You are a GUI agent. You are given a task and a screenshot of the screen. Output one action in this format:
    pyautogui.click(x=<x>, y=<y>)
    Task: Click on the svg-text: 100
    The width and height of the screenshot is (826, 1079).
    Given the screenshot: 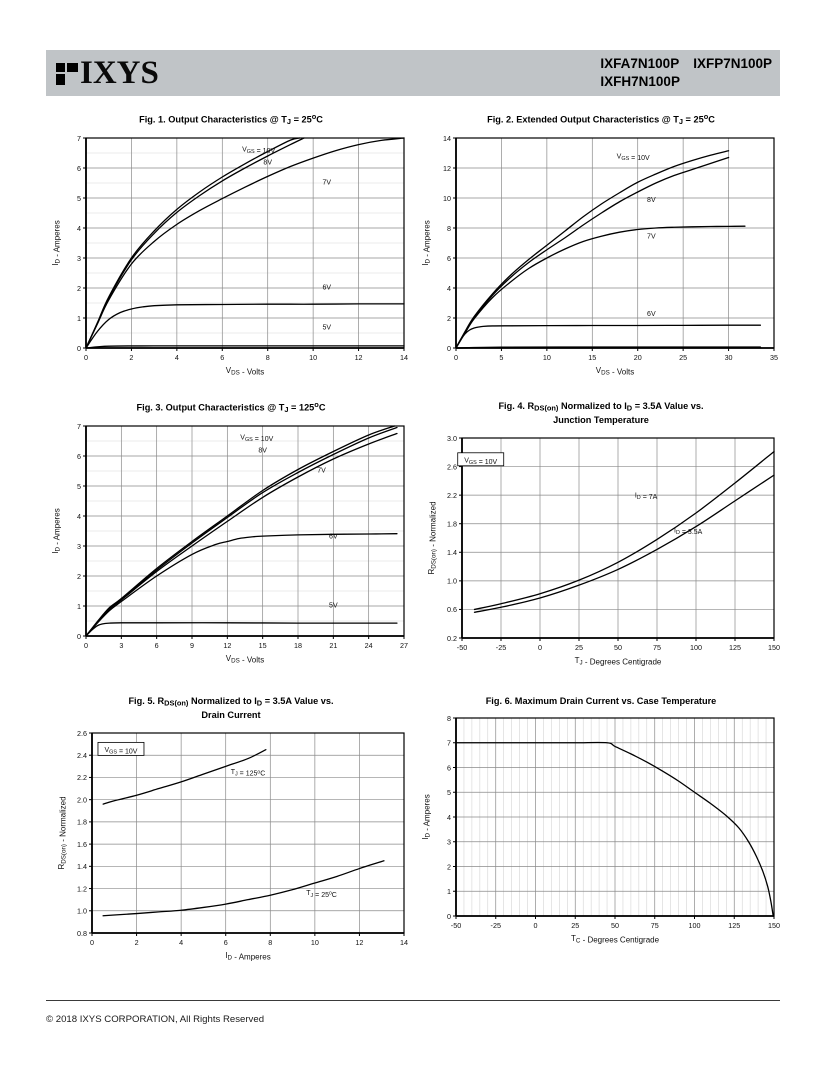 What is the action you would take?
    pyautogui.click(x=695, y=925)
    